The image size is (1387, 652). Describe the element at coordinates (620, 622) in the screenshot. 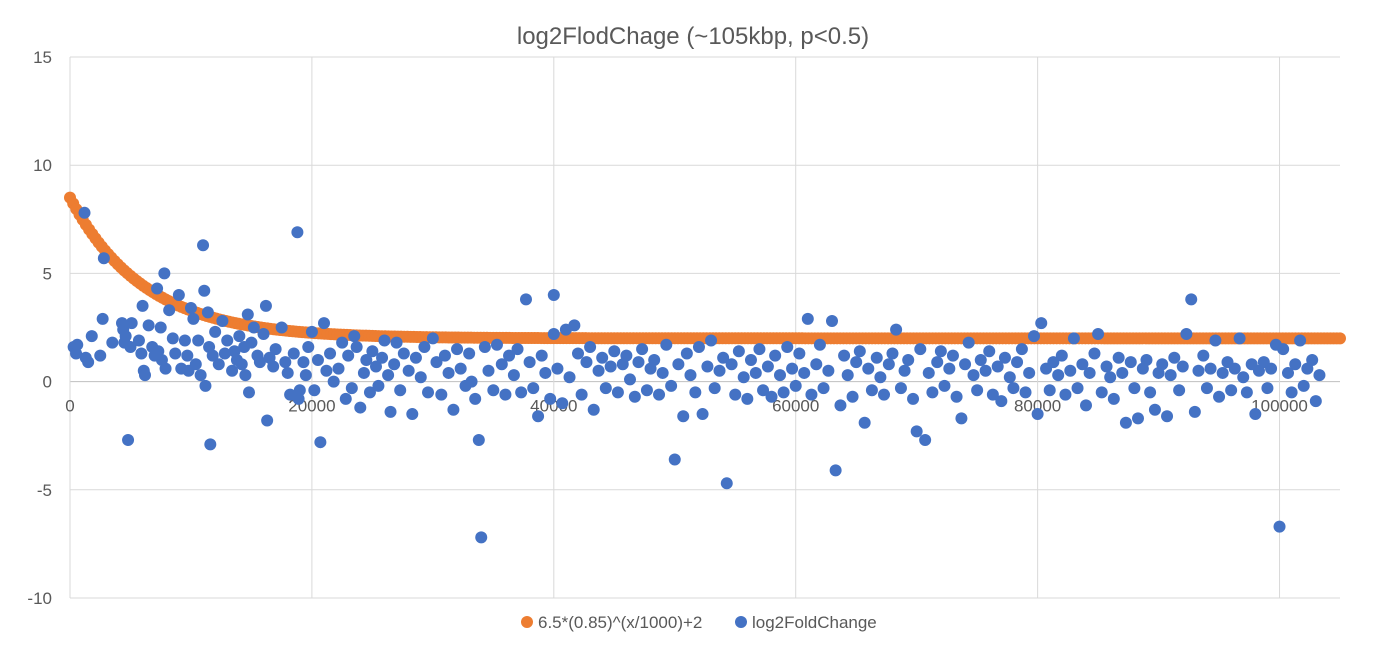

I see `legend-label-formula: 6.5*(0.85)^(x/1000)+2` at that location.